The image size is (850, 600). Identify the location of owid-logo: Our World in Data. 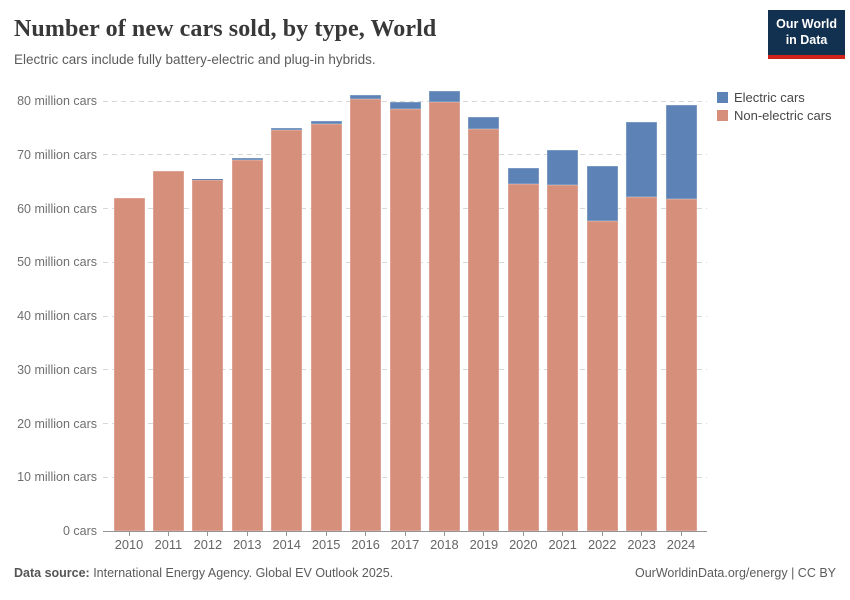
(806, 34).